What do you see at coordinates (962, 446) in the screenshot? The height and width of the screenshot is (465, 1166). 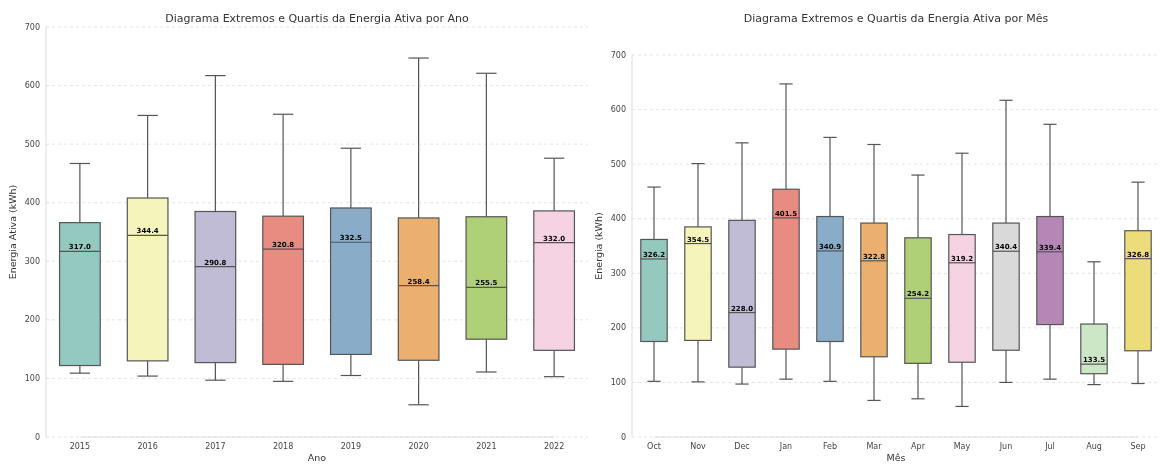 I see `x-tick-label: May` at bounding box center [962, 446].